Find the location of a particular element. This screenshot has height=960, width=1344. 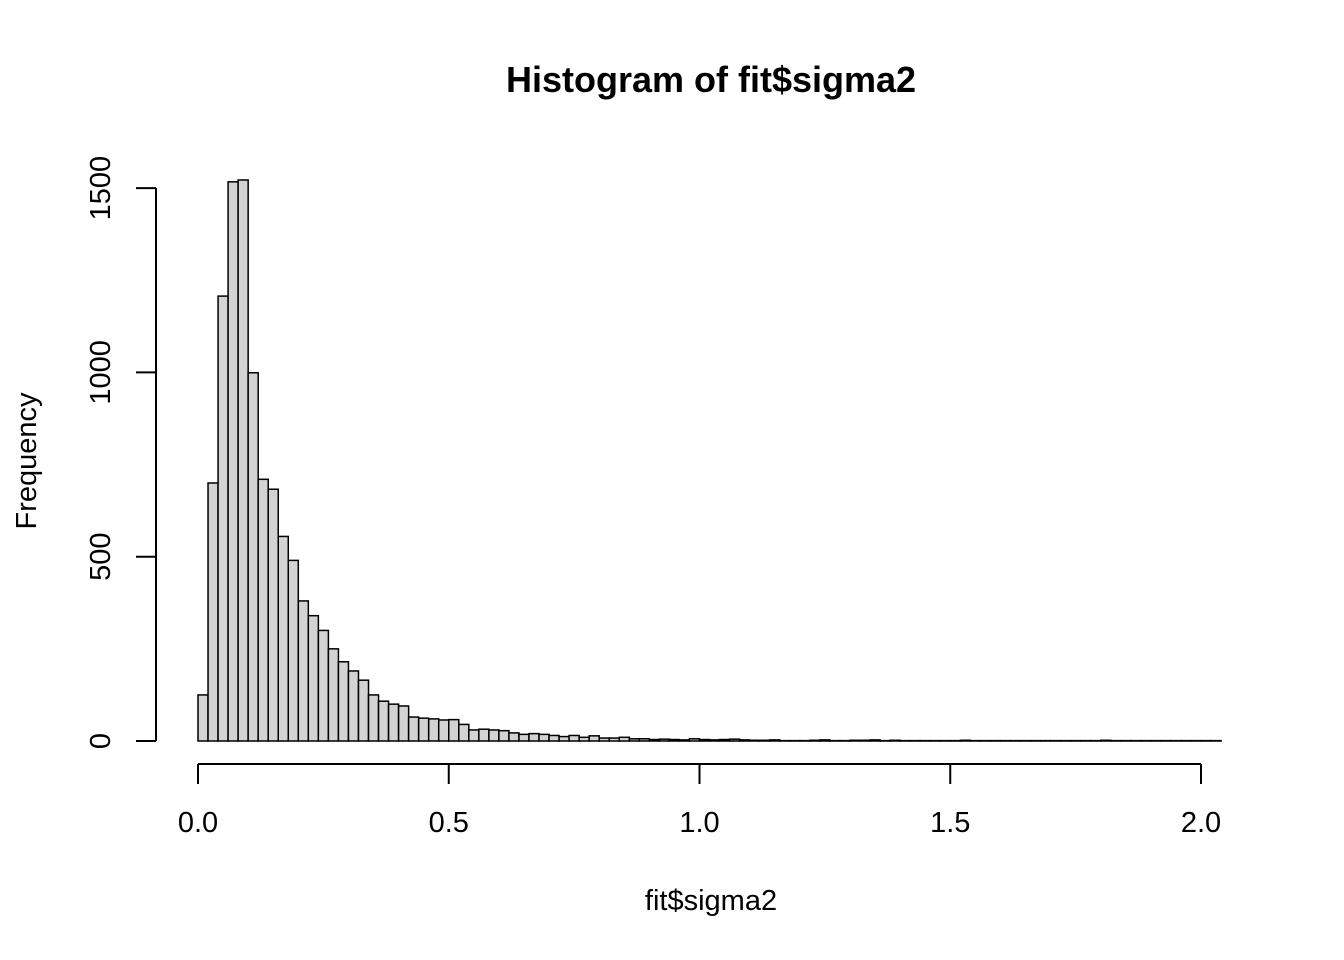

y-tick-label: 500 is located at coordinates (101, 557).